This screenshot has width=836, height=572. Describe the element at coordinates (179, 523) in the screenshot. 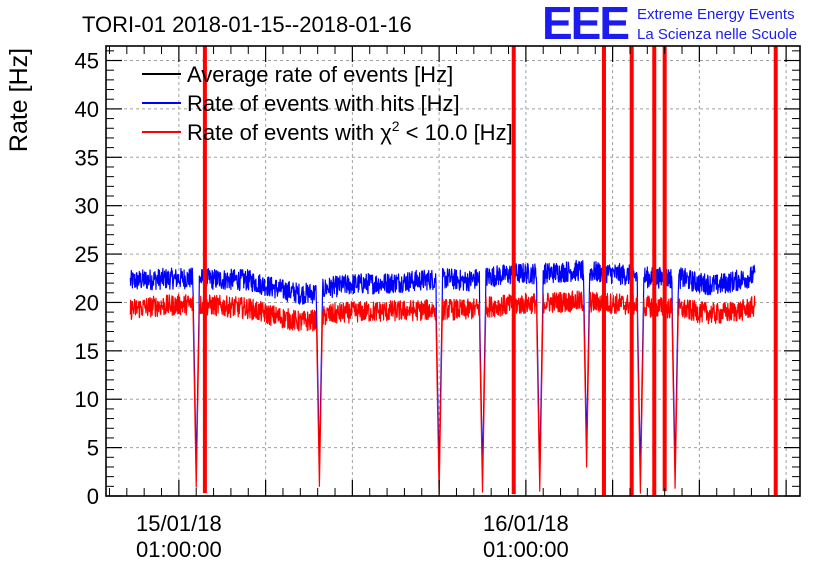

I see `x-tick-label-date: 15/01/18` at that location.